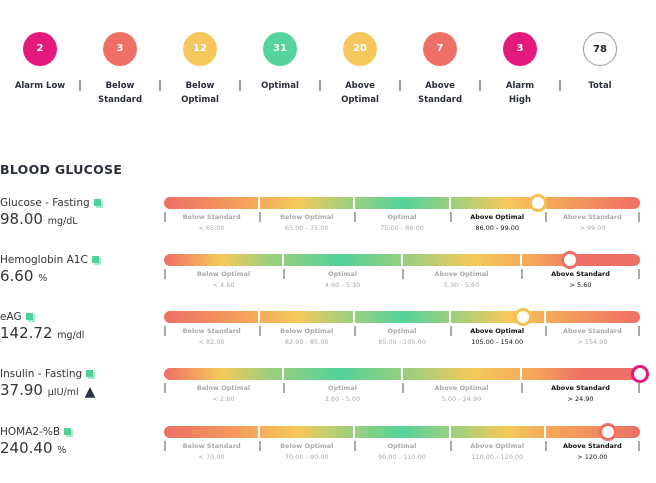 The image size is (656, 483). What do you see at coordinates (402, 336) in the screenshot?
I see `range-segment: Optimal 85.00 - 105.00` at bounding box center [402, 336].